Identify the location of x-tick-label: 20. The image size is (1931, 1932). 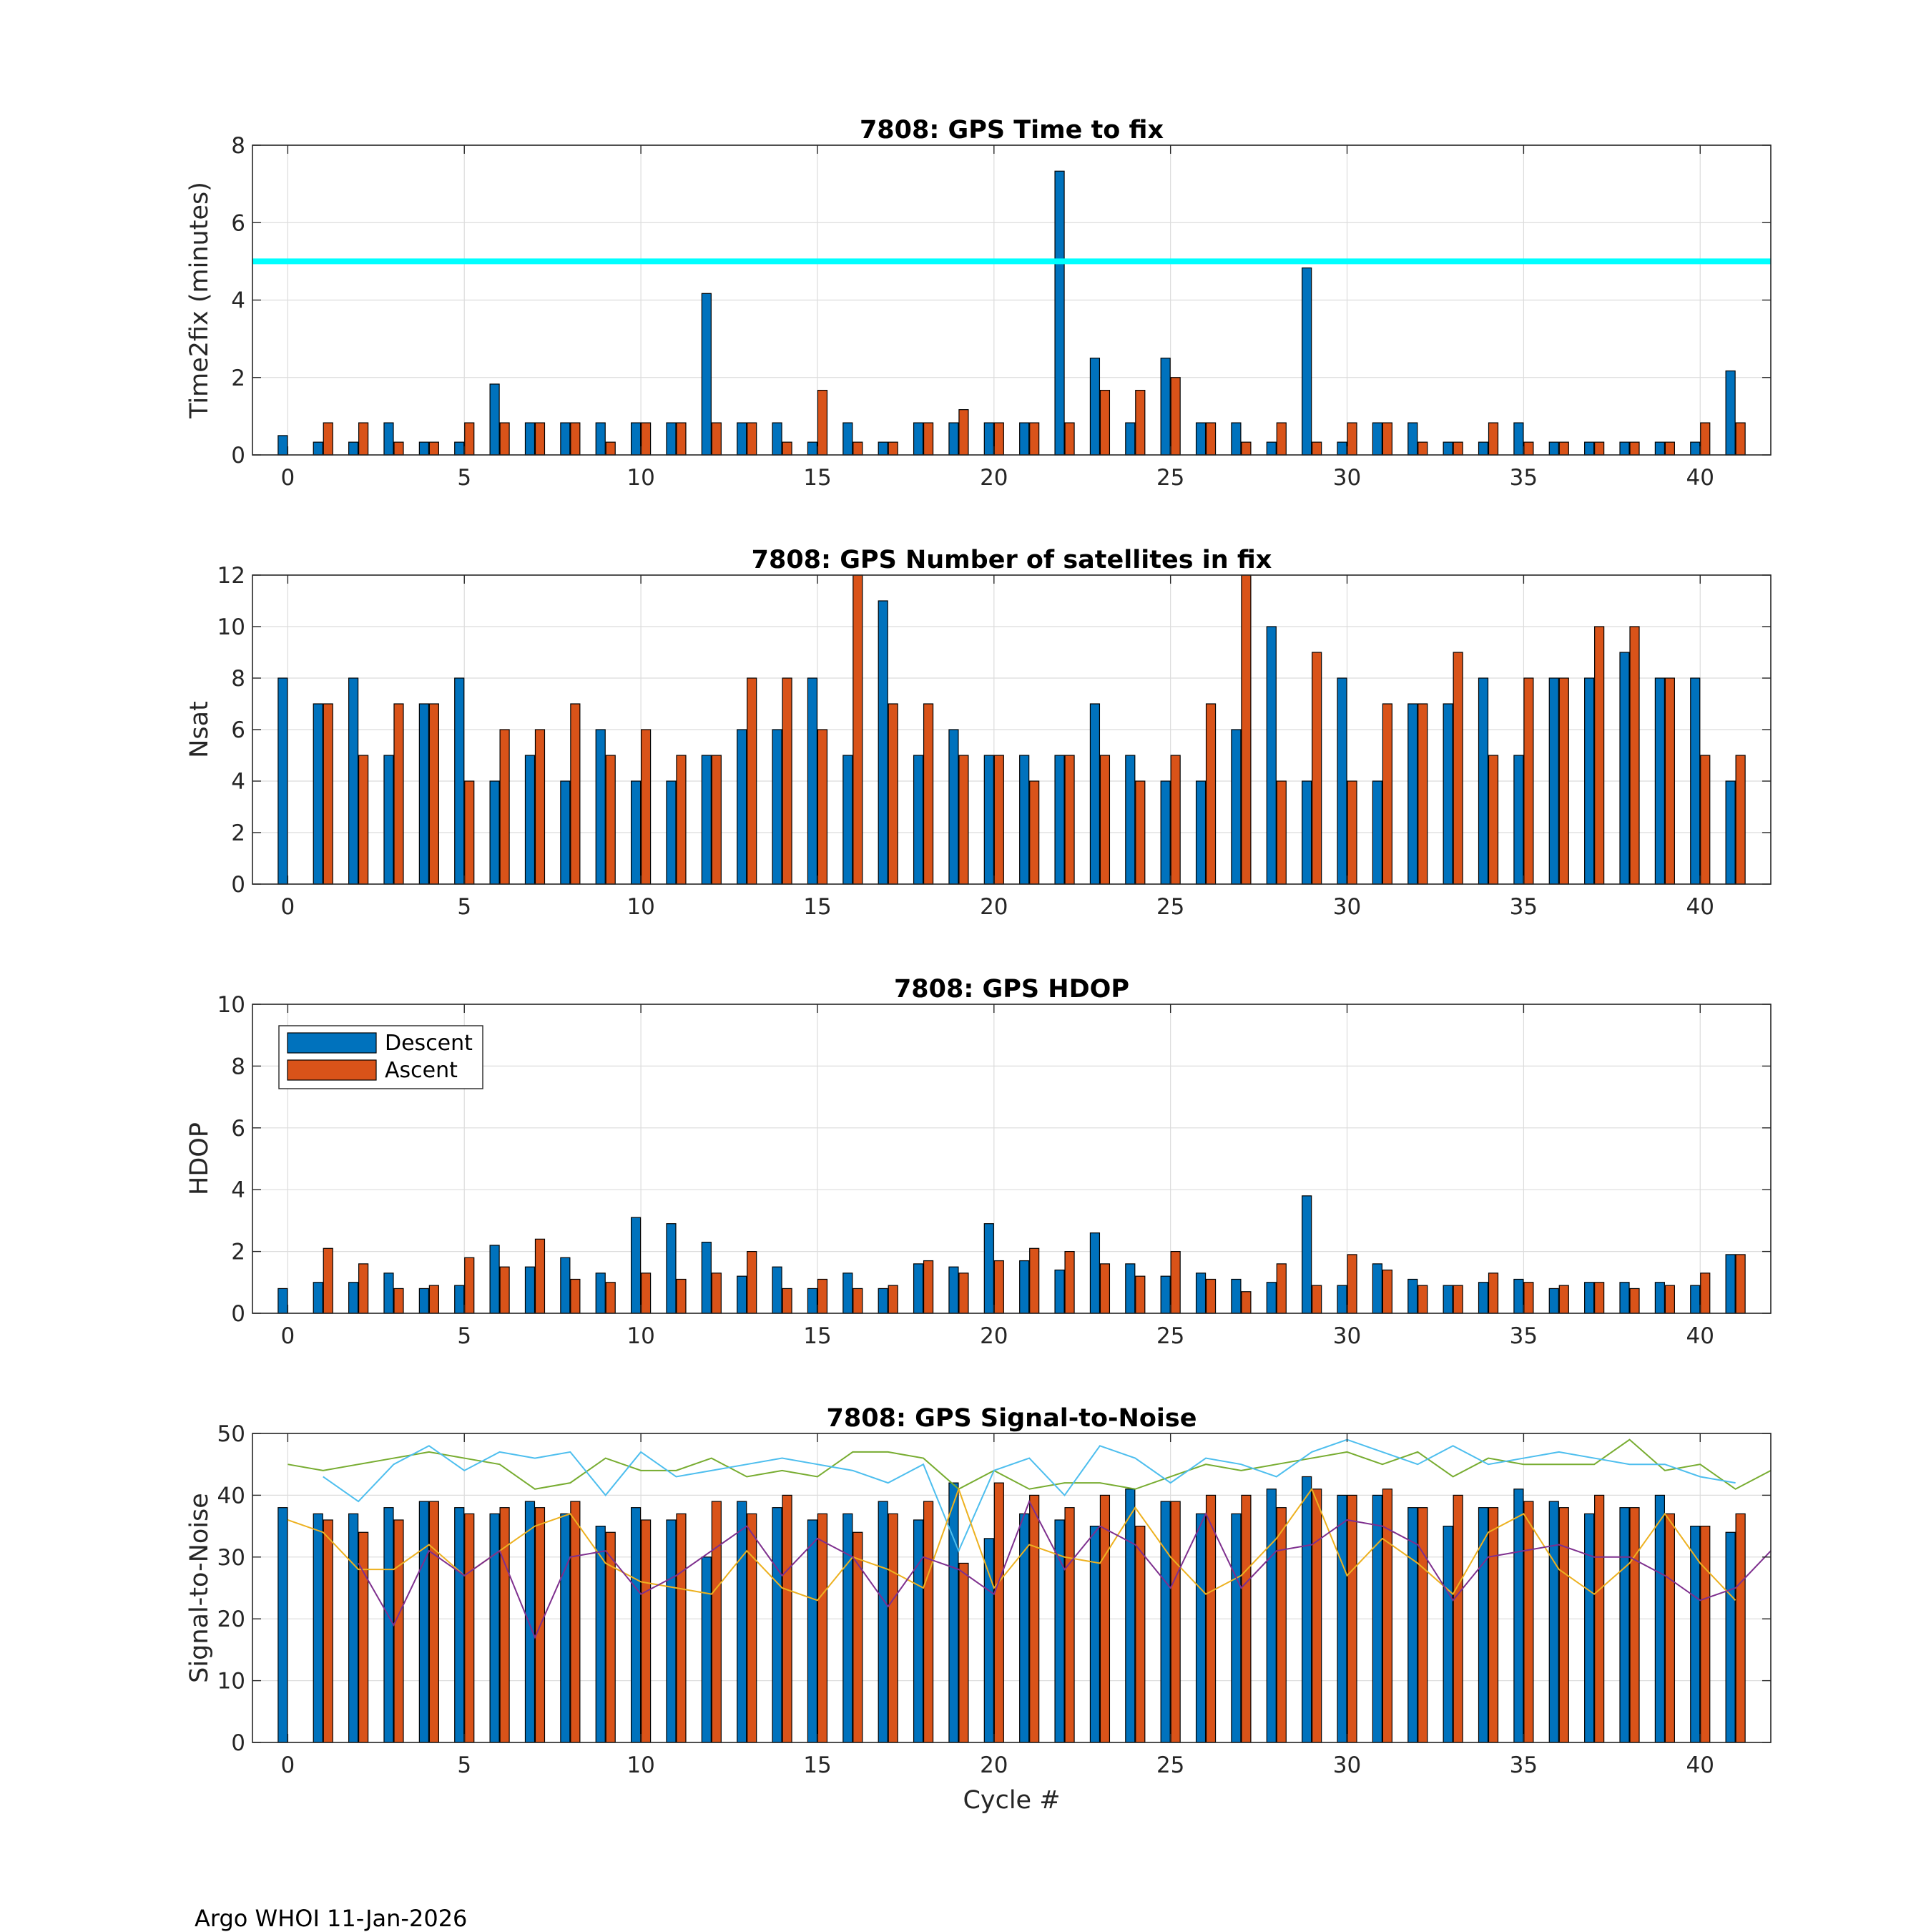
(994, 1765).